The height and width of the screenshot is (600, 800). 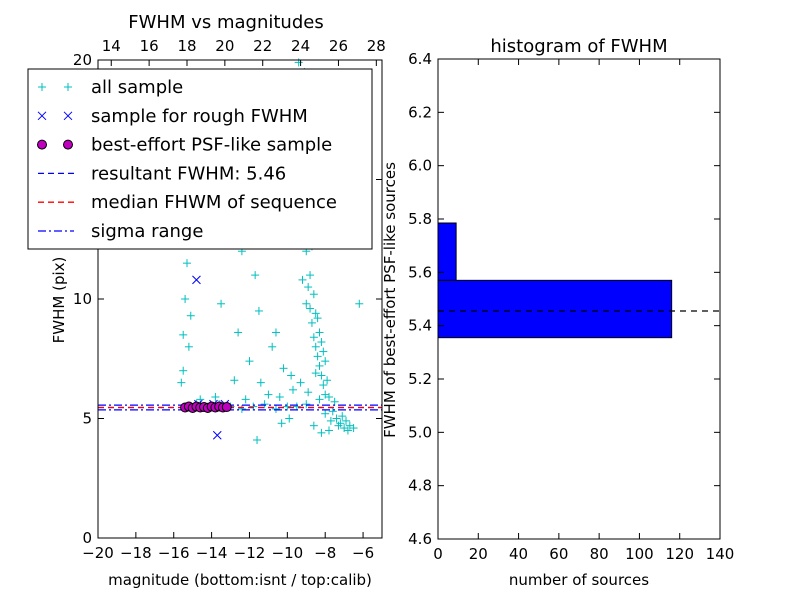 I want to click on right-xtick-label-6: 120, so click(x=679, y=554).